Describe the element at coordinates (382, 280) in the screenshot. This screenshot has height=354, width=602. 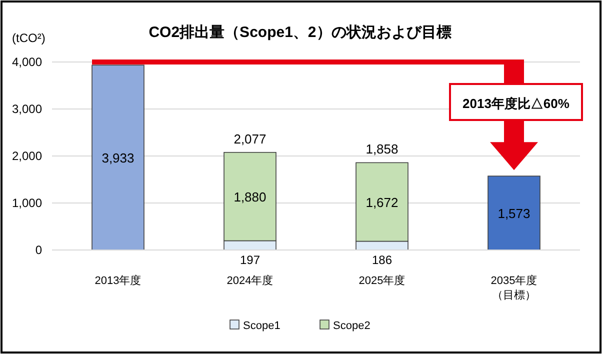
I see `x-tick-label: 2025年度` at that location.